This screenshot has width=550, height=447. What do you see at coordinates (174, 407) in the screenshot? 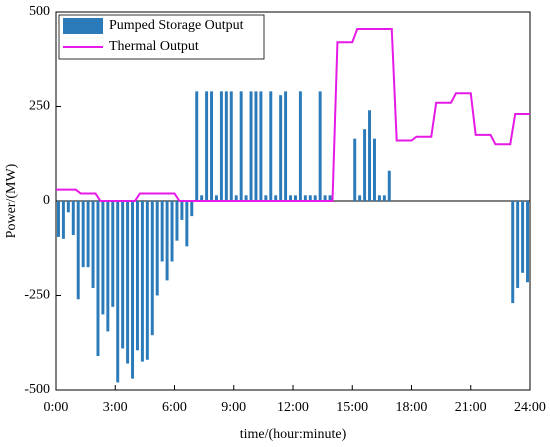
I see `x-tick-label: 6:00` at bounding box center [174, 407].